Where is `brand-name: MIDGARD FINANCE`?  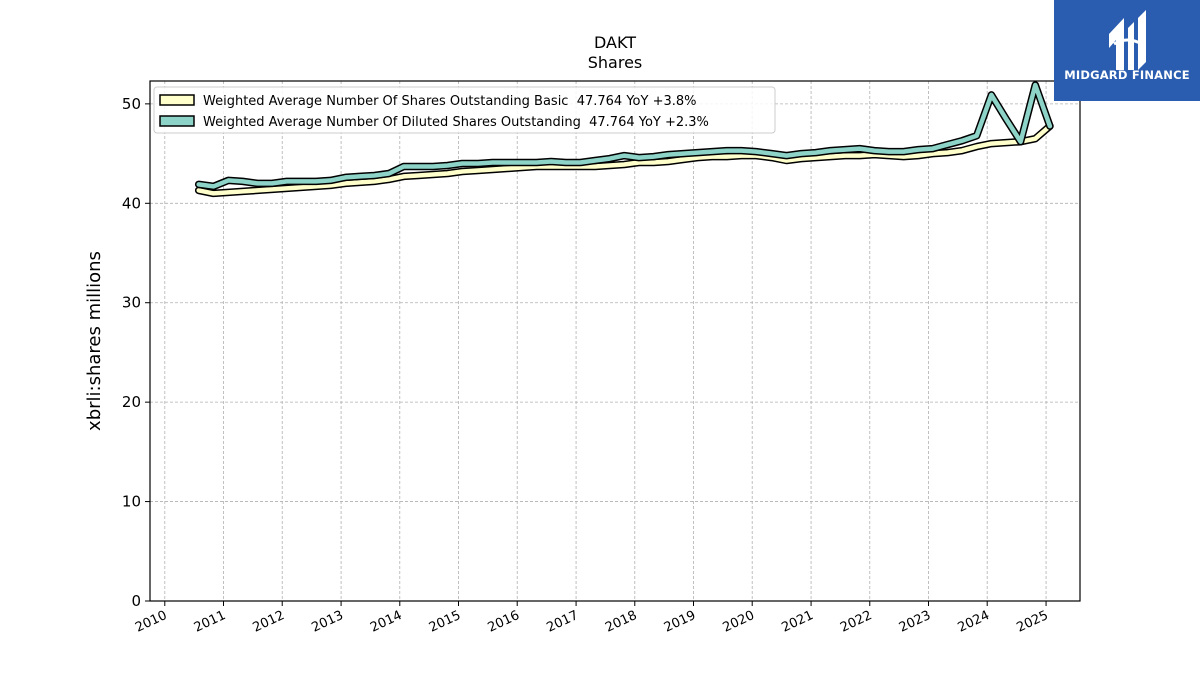 brand-name: MIDGARD FINANCE is located at coordinates (1127, 75).